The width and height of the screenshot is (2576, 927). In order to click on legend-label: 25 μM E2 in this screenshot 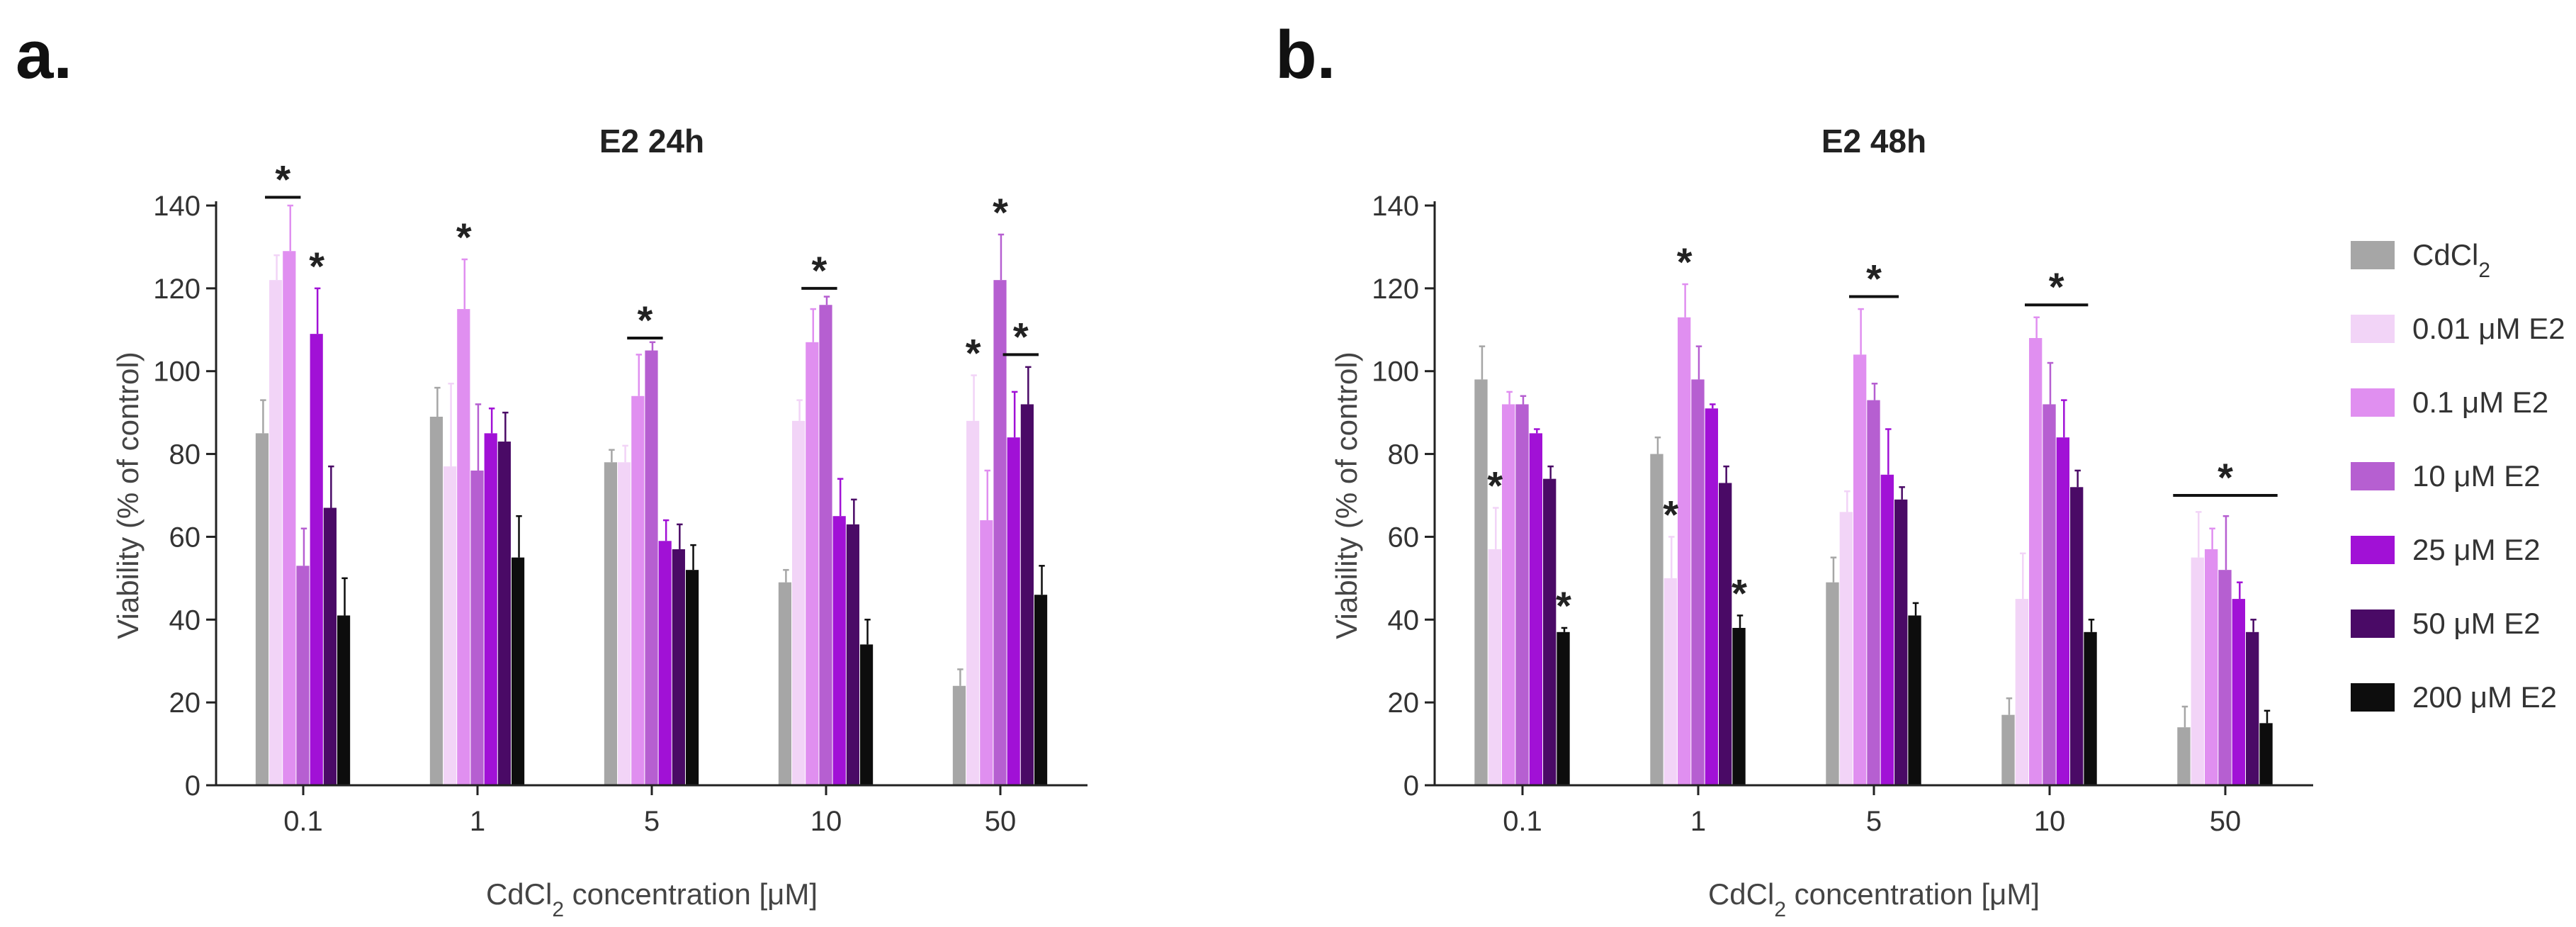, I will do `click(2476, 549)`.